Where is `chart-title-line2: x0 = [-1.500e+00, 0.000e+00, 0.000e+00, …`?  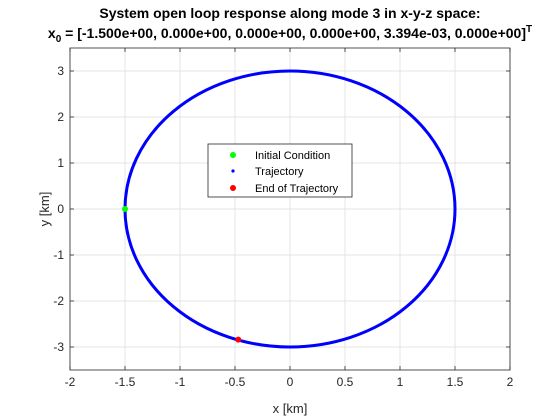
chart-title-line2: x0 = [-1.500e+00, 0.000e+00, 0.000e+00, … is located at coordinates (290, 34).